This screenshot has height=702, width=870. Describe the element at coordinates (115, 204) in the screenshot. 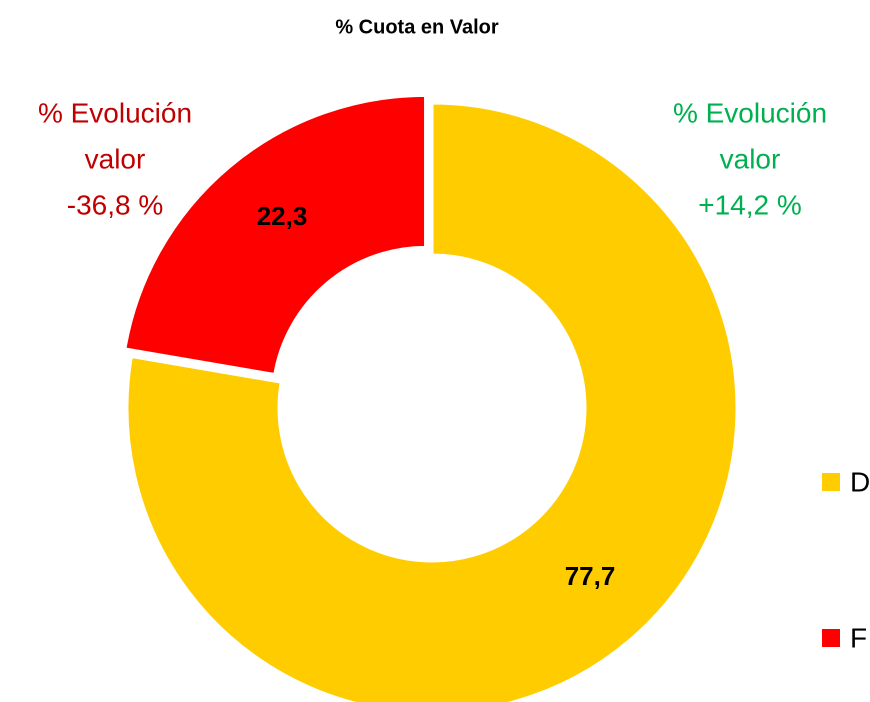

I see `annotation: -36,8 %` at that location.